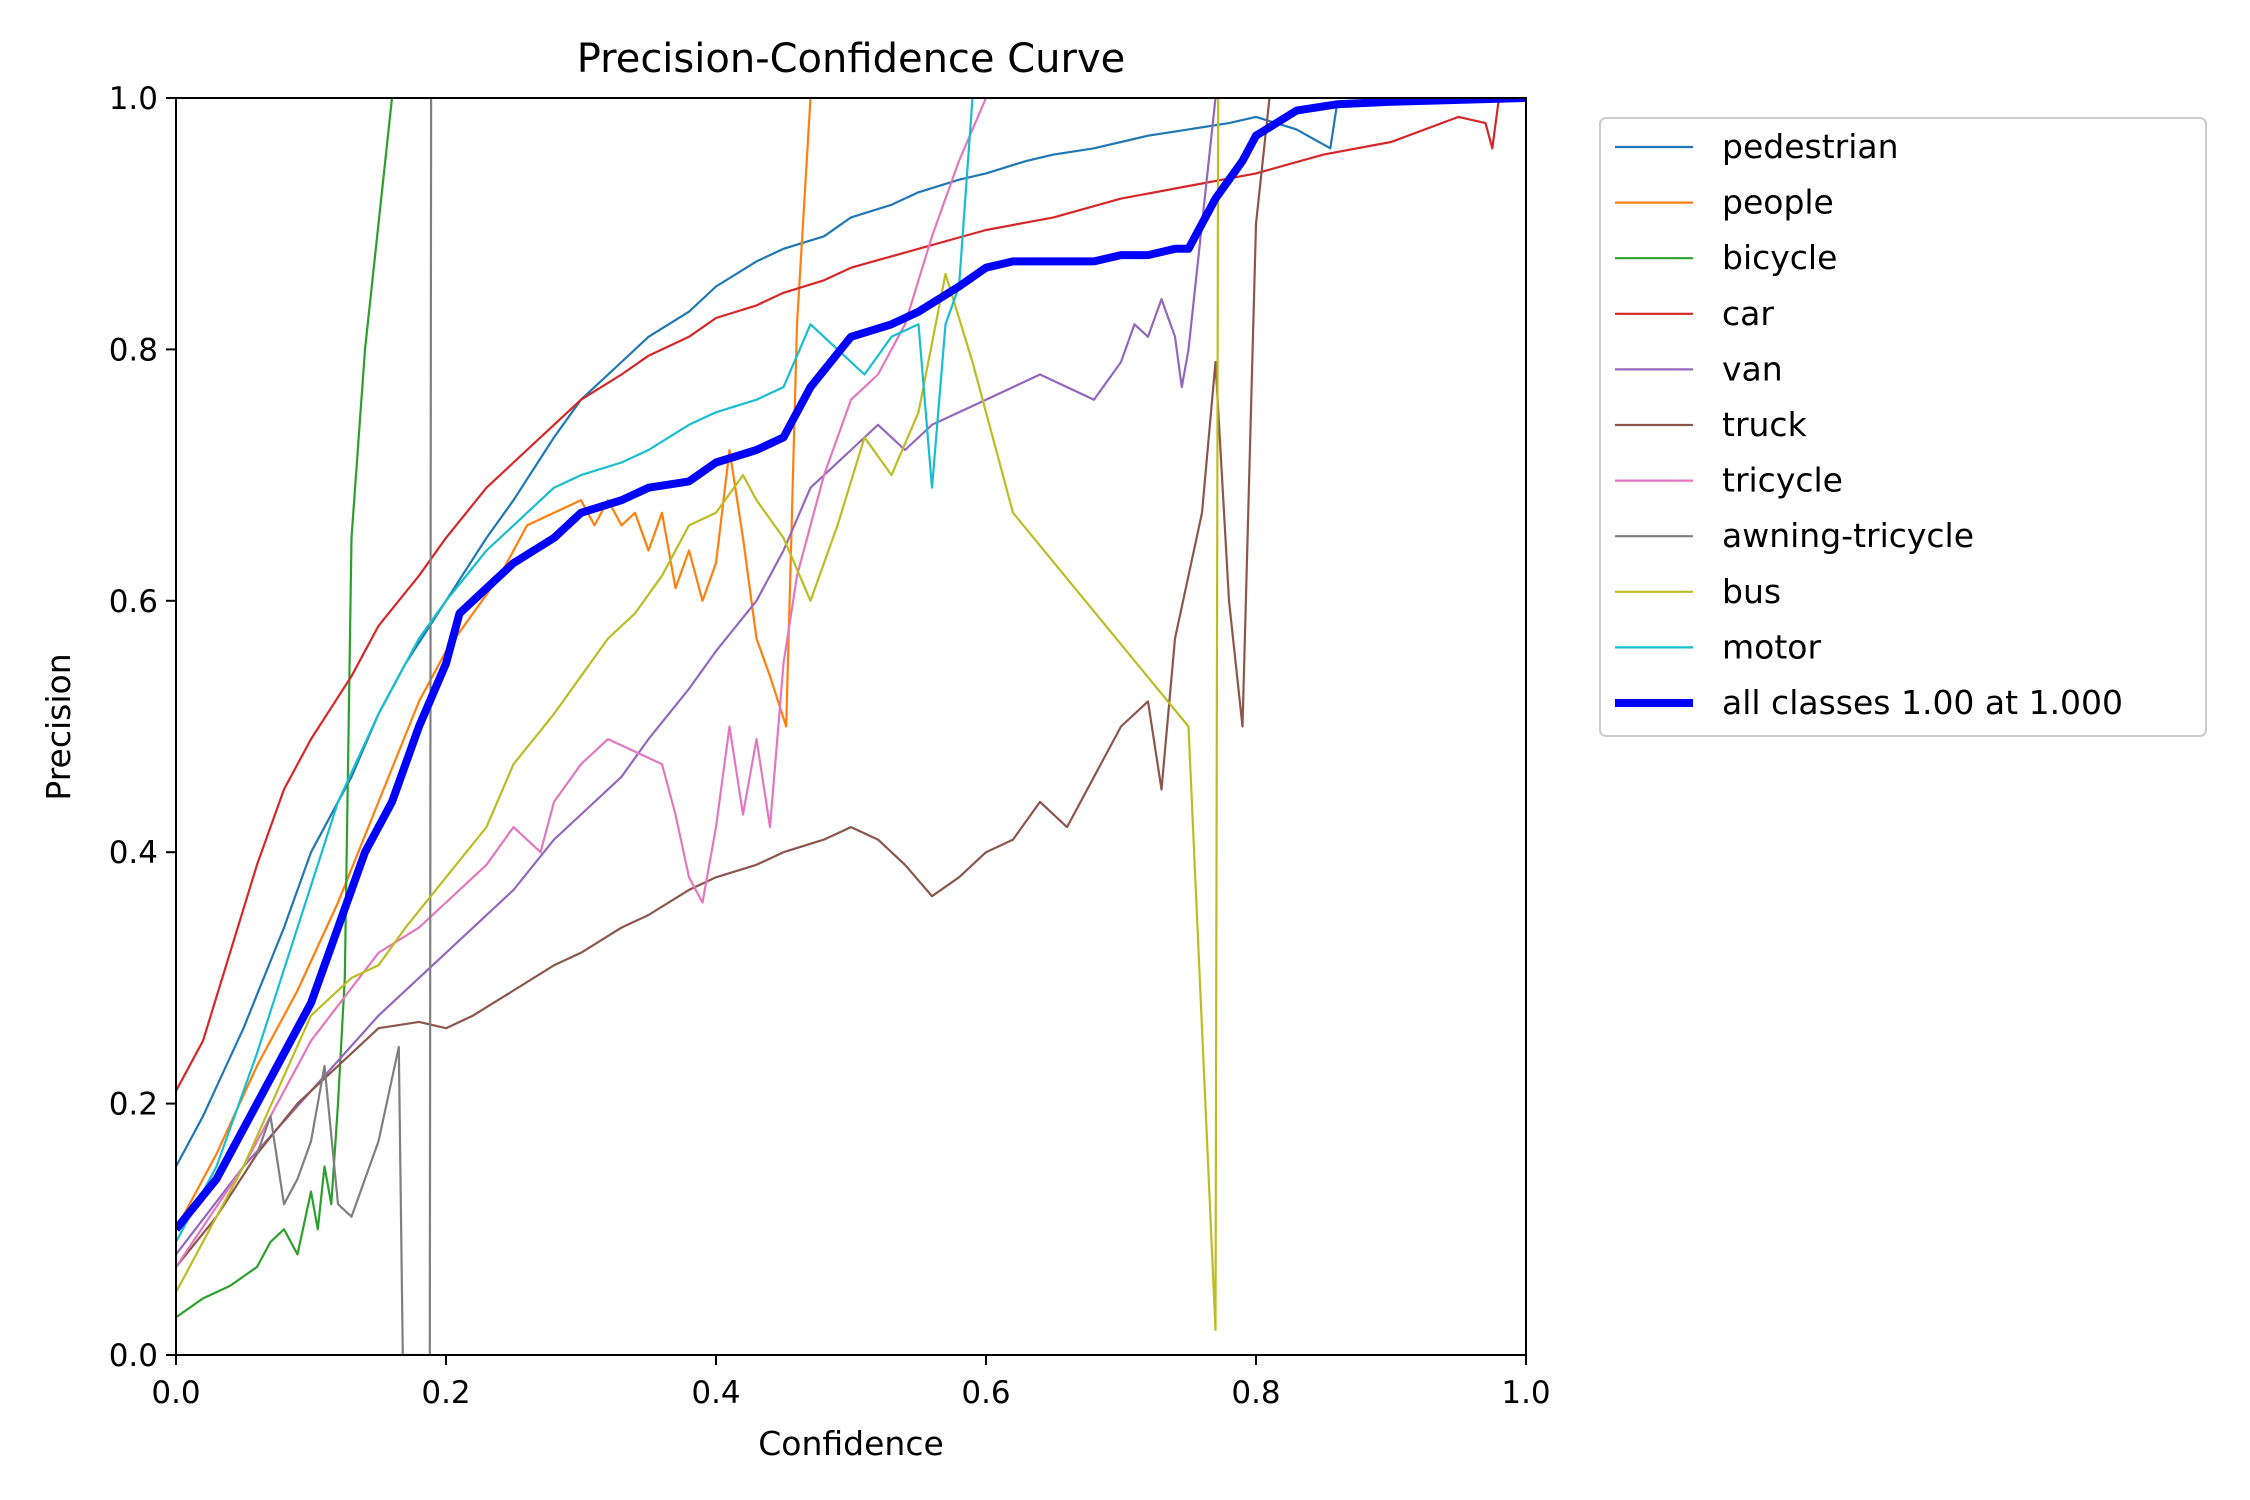 This screenshot has height=1500, width=2250. What do you see at coordinates (344, 726) in the screenshot?
I see `series-line-awning-tricycle` at bounding box center [344, 726].